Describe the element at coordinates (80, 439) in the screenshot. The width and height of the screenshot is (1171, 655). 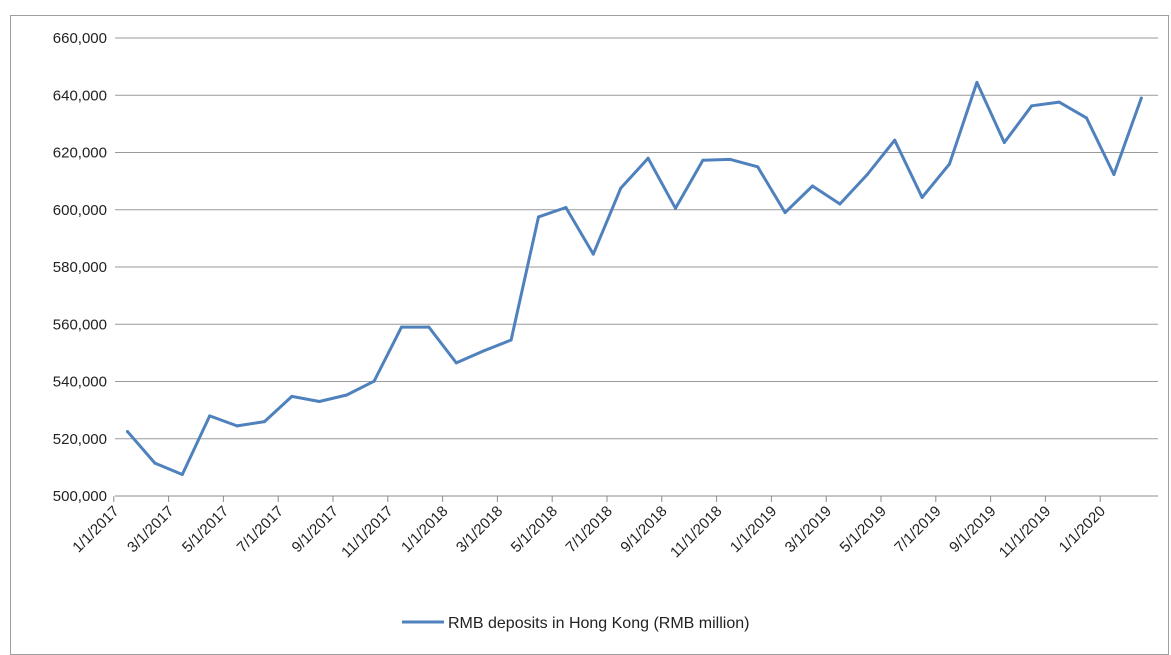
I see `y-tick-label: 520,000` at that location.